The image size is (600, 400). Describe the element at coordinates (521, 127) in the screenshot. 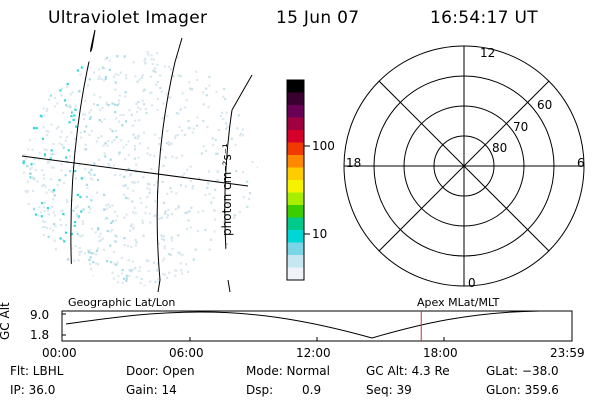

I see `lat-label-70: 70` at that location.